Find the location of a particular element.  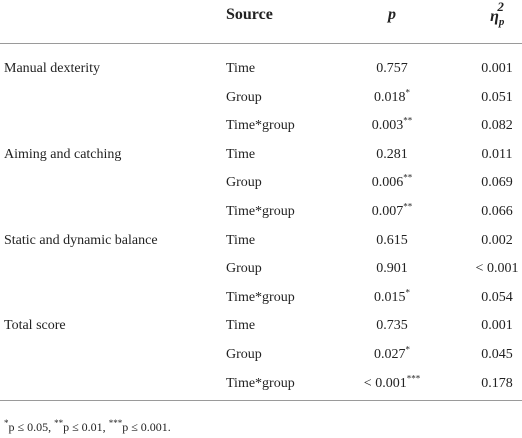

eta-cell: 0.051 is located at coordinates (497, 97).